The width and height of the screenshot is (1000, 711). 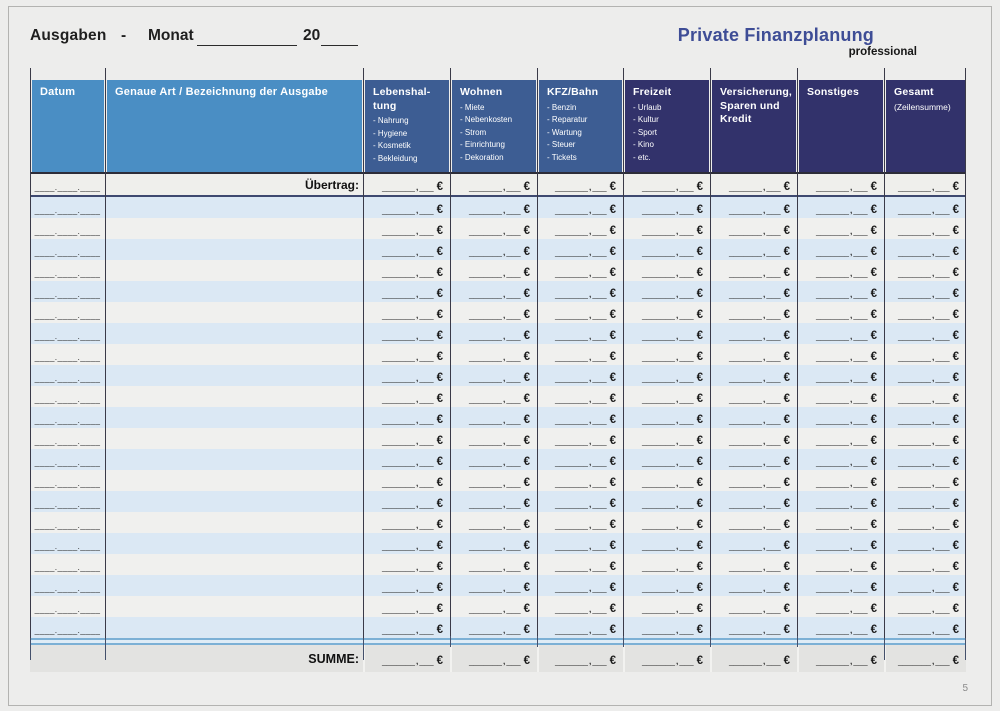 What do you see at coordinates (339, 45) in the screenshot?
I see `year-input-line` at bounding box center [339, 45].